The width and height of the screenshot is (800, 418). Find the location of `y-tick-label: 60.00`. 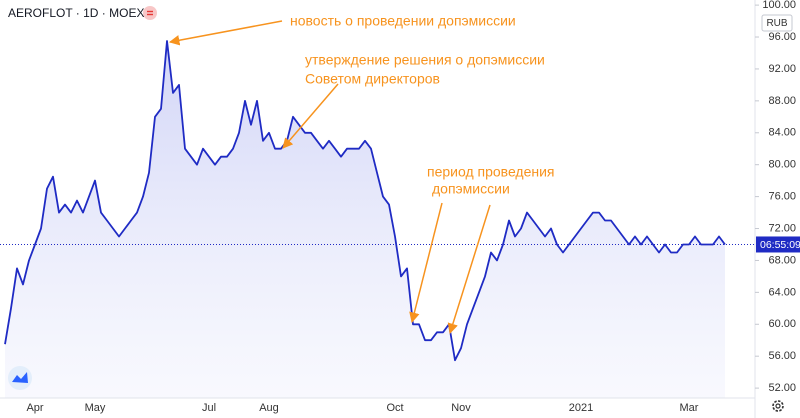

y-tick-label: 60.00 is located at coordinates (782, 324).